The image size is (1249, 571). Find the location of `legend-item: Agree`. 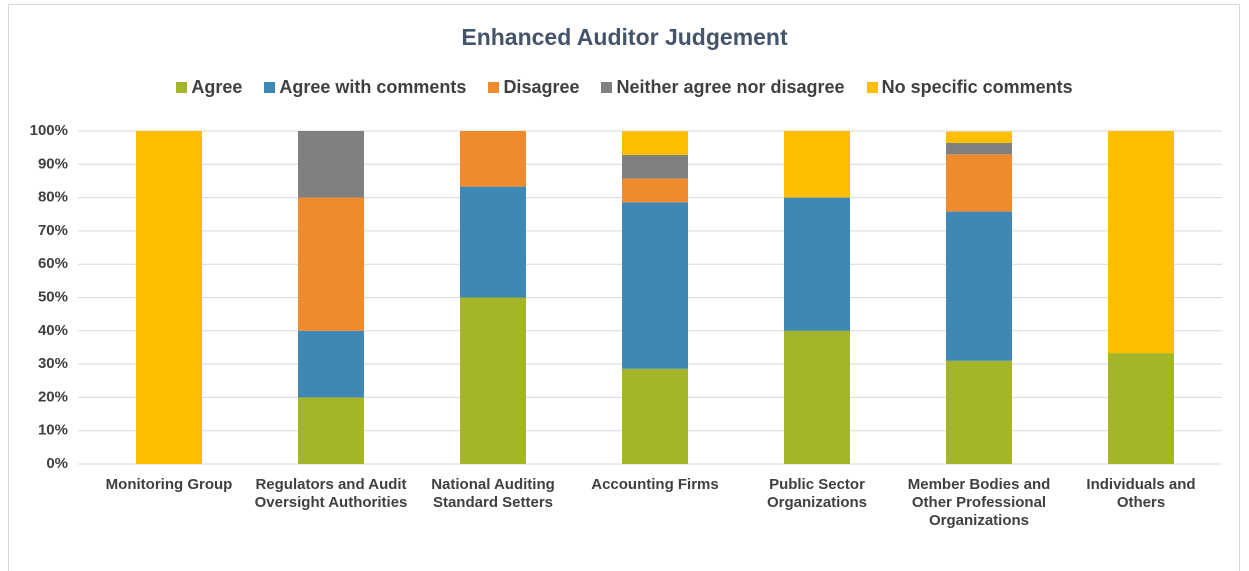

legend-item: Agree is located at coordinates (209, 87).